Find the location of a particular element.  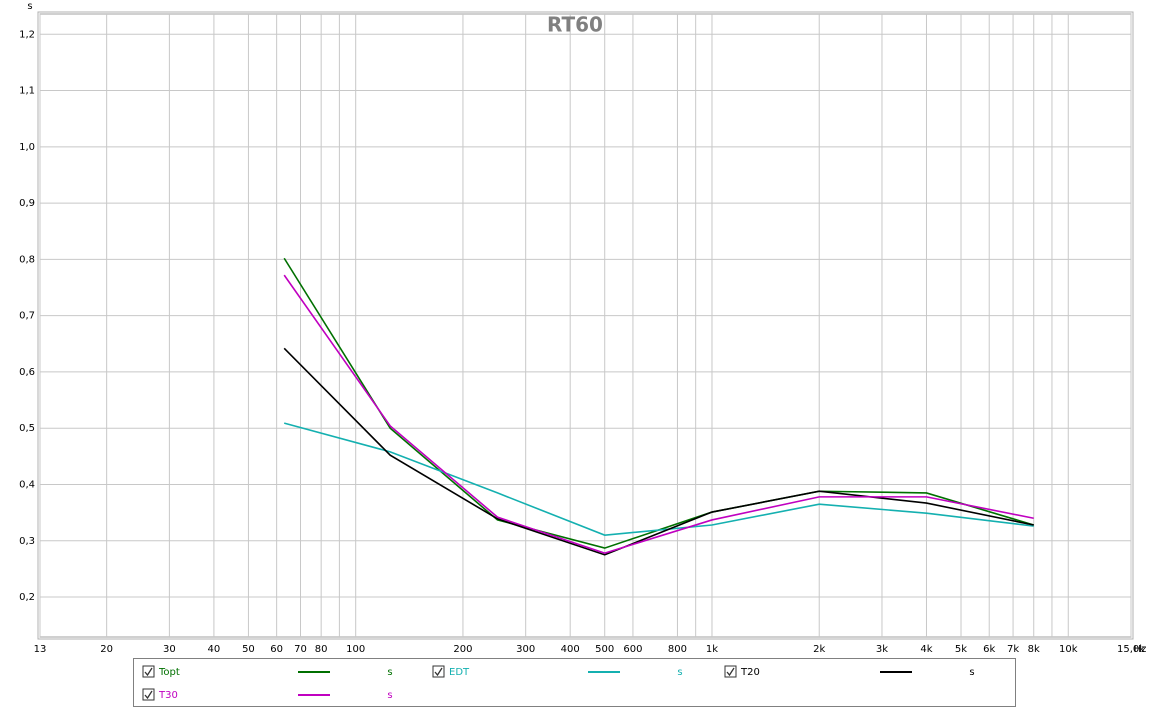

y-tick-label: 1,1 is located at coordinates (27, 91).